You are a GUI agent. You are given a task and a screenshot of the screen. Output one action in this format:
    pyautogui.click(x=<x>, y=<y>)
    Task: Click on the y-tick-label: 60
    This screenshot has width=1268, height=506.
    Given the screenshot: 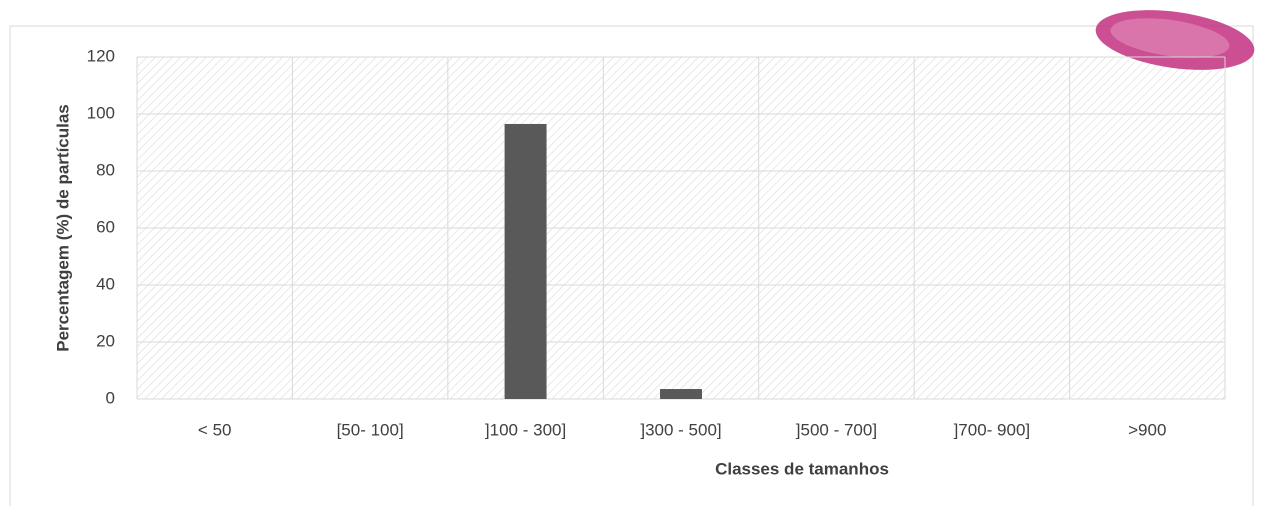 What is the action you would take?
    pyautogui.click(x=105, y=226)
    